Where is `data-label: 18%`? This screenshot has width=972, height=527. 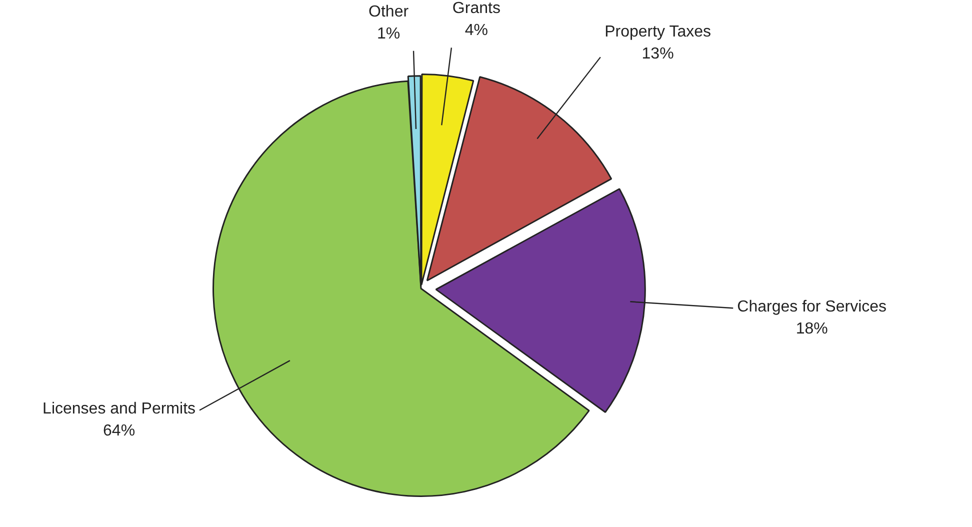
data-label: 18% is located at coordinates (812, 329).